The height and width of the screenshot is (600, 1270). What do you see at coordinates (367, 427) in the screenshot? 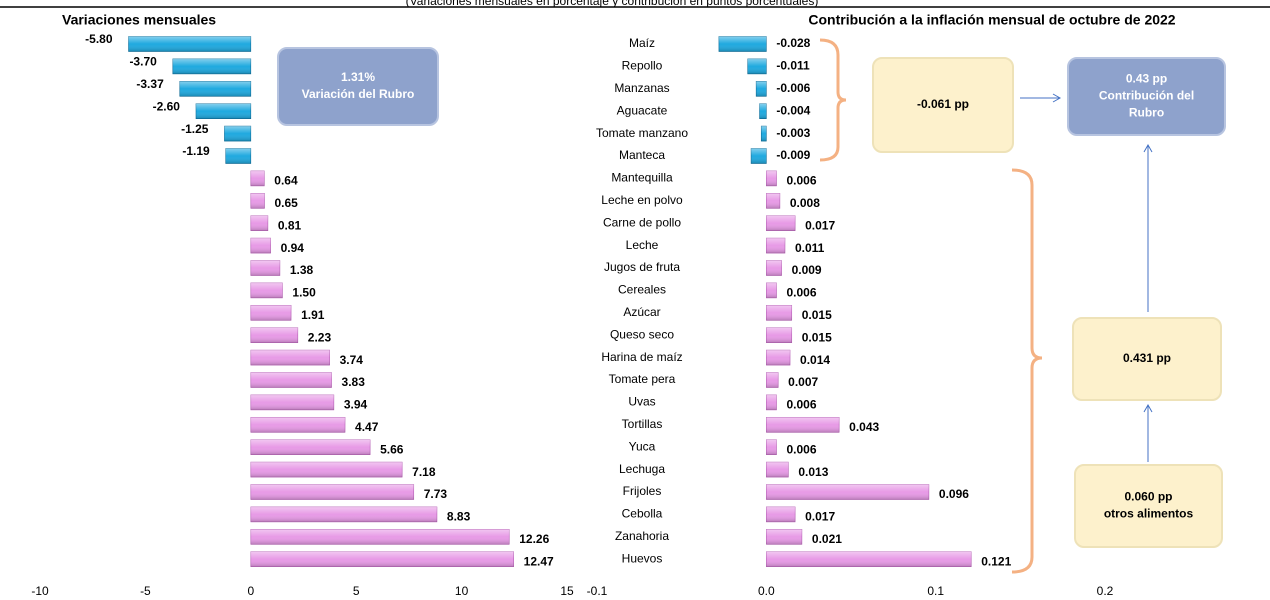
I see `value-label: 4.47` at bounding box center [367, 427].